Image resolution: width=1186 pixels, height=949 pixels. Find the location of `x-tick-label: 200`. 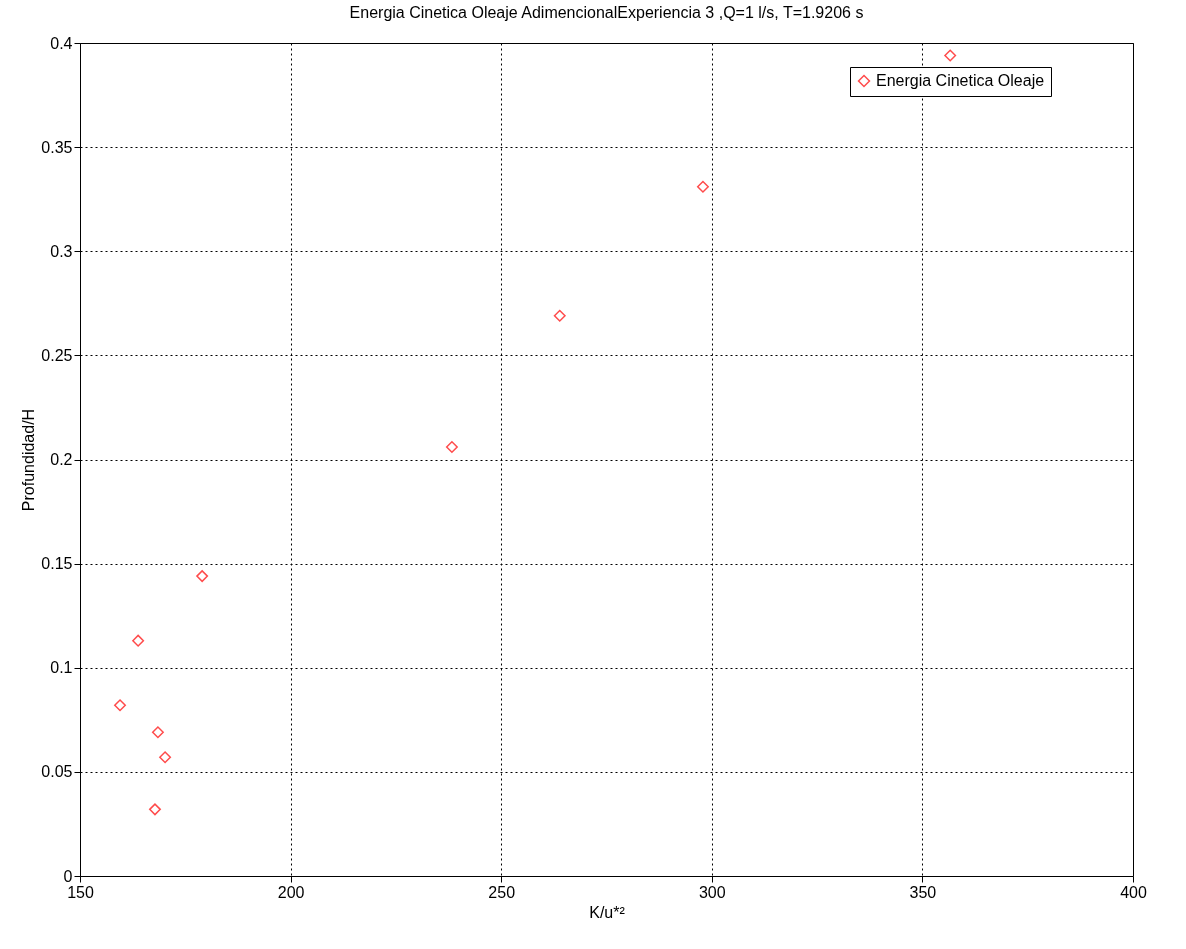

x-tick-label: 200 is located at coordinates (291, 892).